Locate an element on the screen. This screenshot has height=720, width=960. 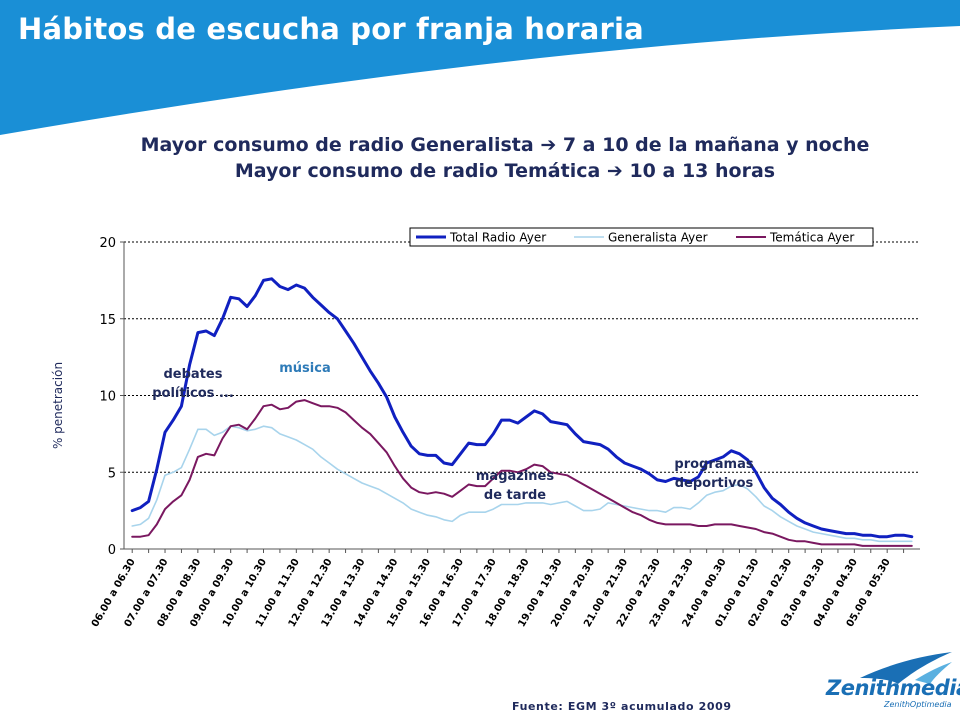
headline-1-post: 7 a 10 de la mañana y noche is located at coordinates (713, 145).